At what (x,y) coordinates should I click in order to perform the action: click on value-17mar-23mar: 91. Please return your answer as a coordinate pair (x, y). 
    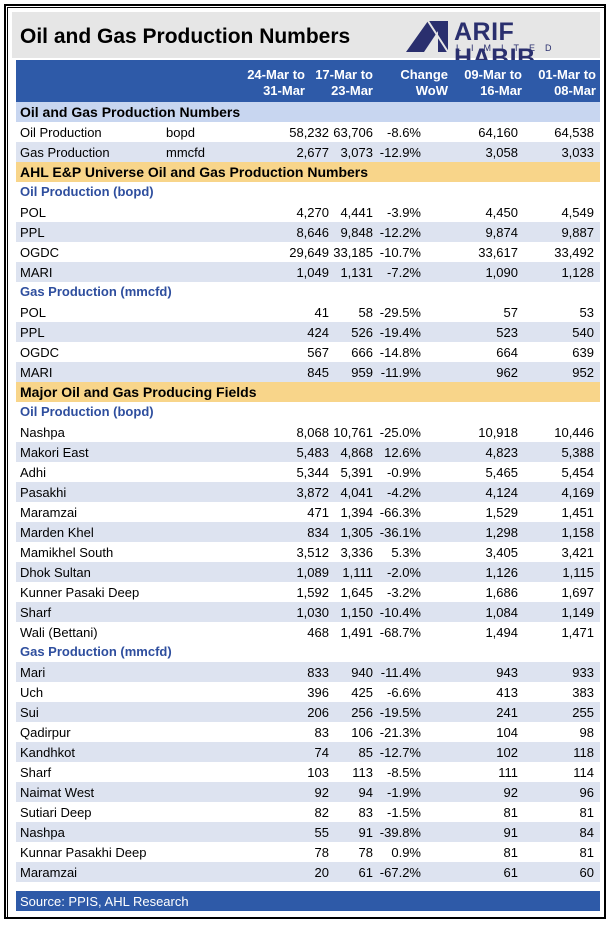
    Looking at the image, I should click on (365, 832).